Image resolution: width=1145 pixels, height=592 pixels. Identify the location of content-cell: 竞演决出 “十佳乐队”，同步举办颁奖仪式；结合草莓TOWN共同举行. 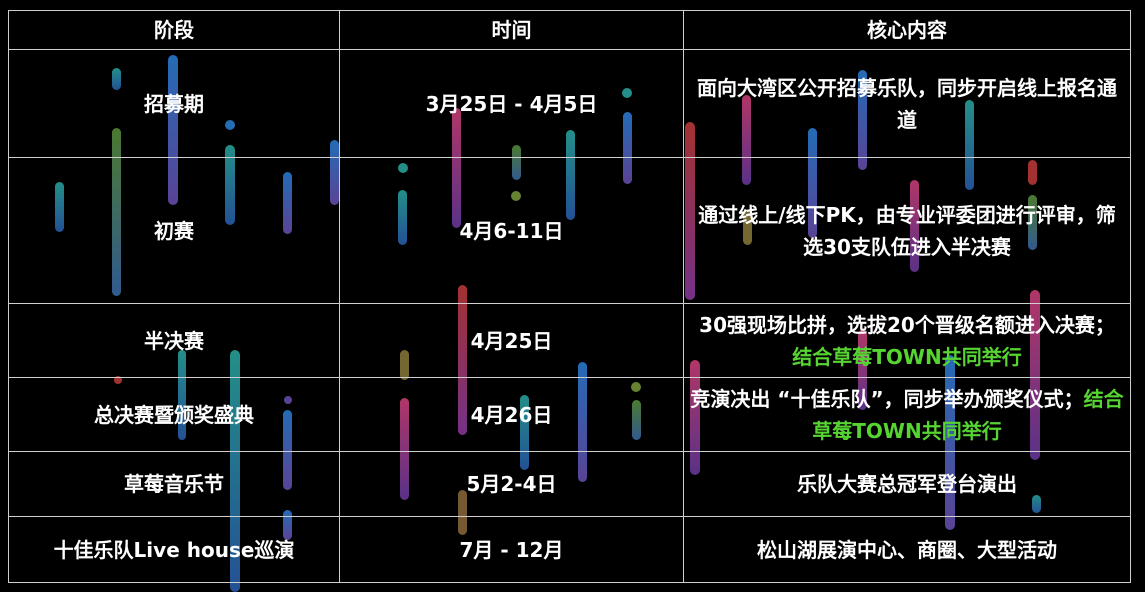
(907, 414).